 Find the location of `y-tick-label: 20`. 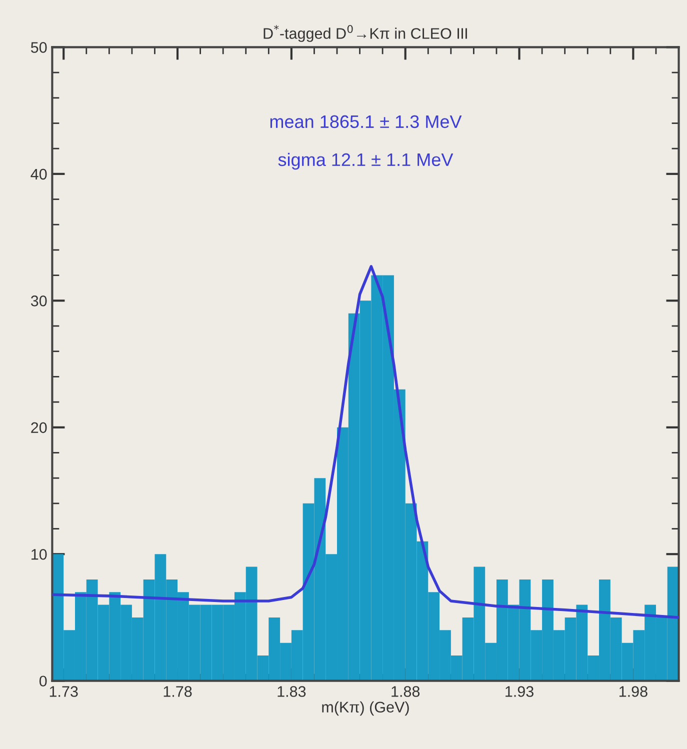

y-tick-label: 20 is located at coordinates (39, 428).